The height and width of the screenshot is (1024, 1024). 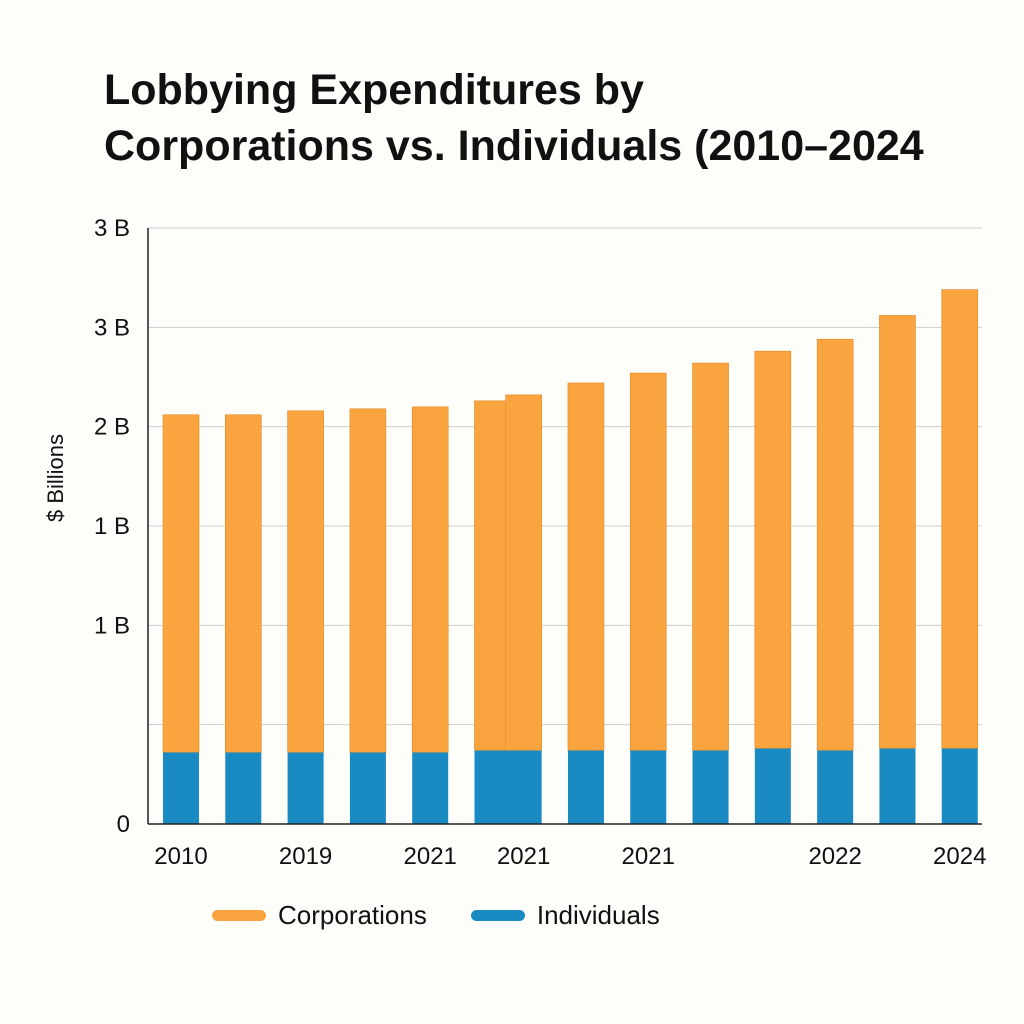 I want to click on y-tick-label-5: 3 B, so click(x=112, y=228).